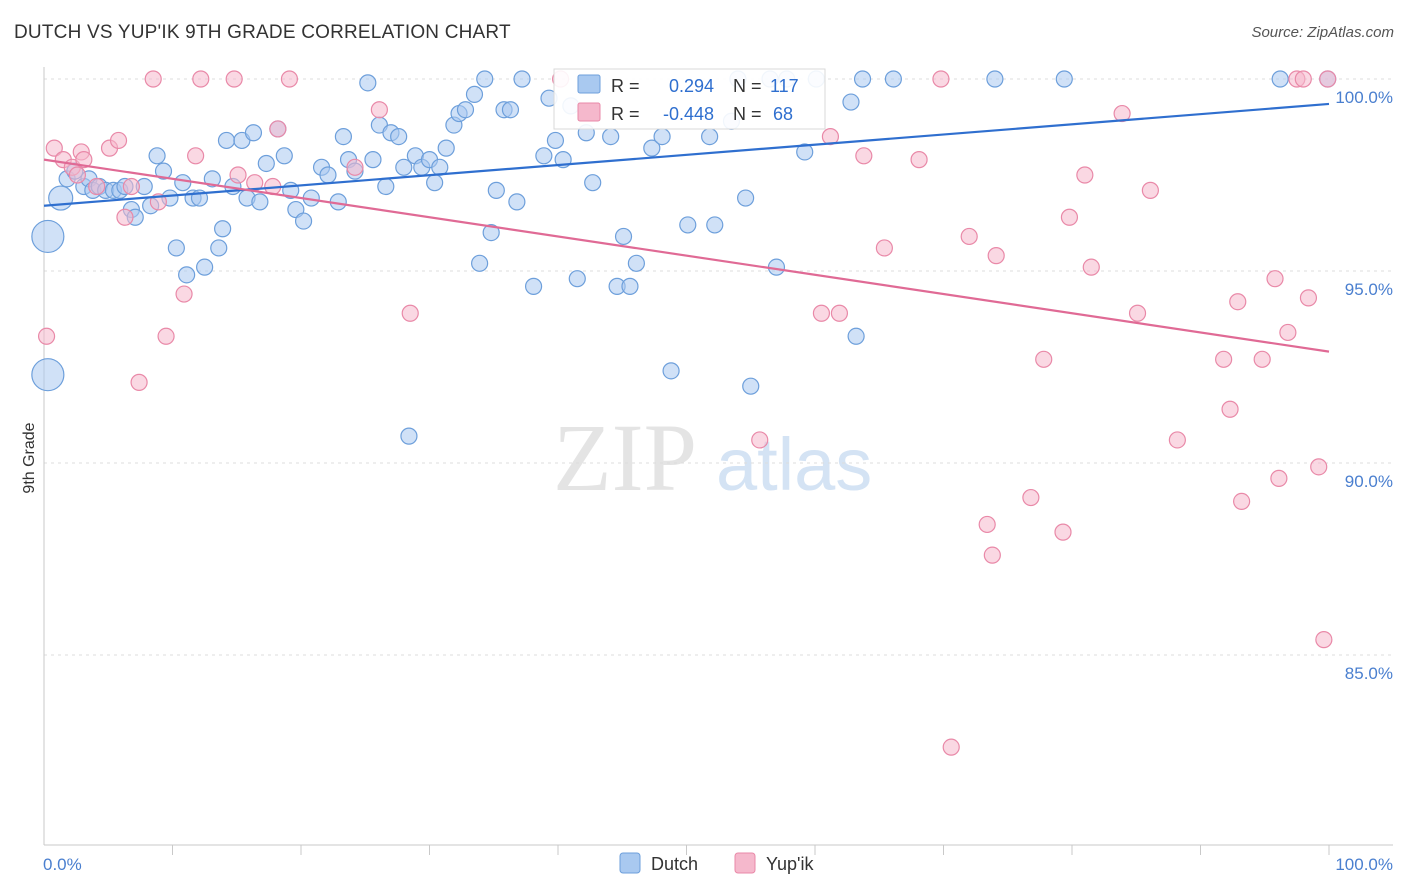 The height and width of the screenshot is (892, 1406). I want to click on dutch-r-value: 0.294, so click(691, 86).